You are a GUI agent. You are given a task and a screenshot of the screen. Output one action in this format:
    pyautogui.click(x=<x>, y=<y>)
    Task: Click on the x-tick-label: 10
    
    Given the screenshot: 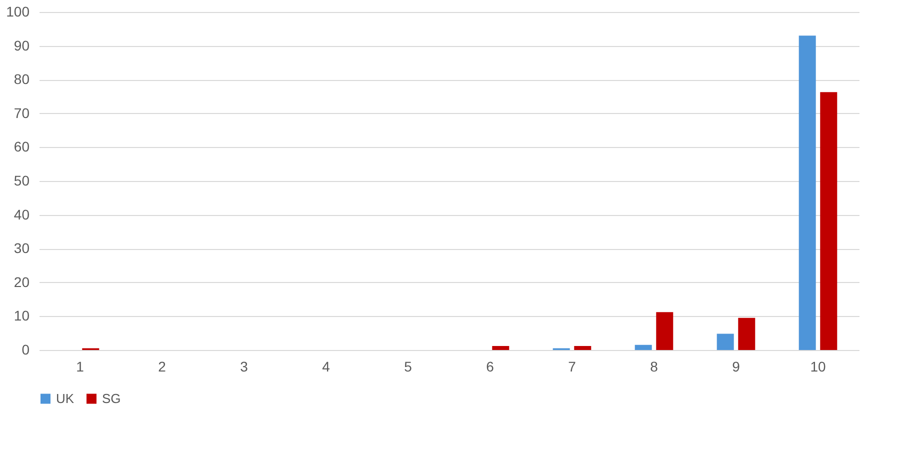 What is the action you would take?
    pyautogui.click(x=818, y=366)
    